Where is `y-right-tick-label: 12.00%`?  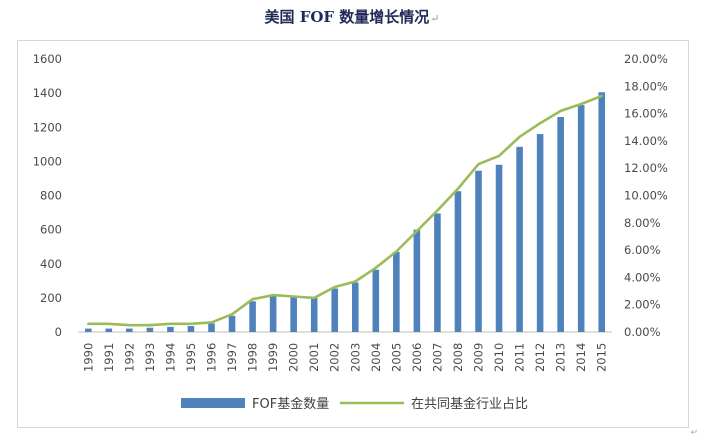
y-right-tick-label: 12.00% is located at coordinates (646, 168).